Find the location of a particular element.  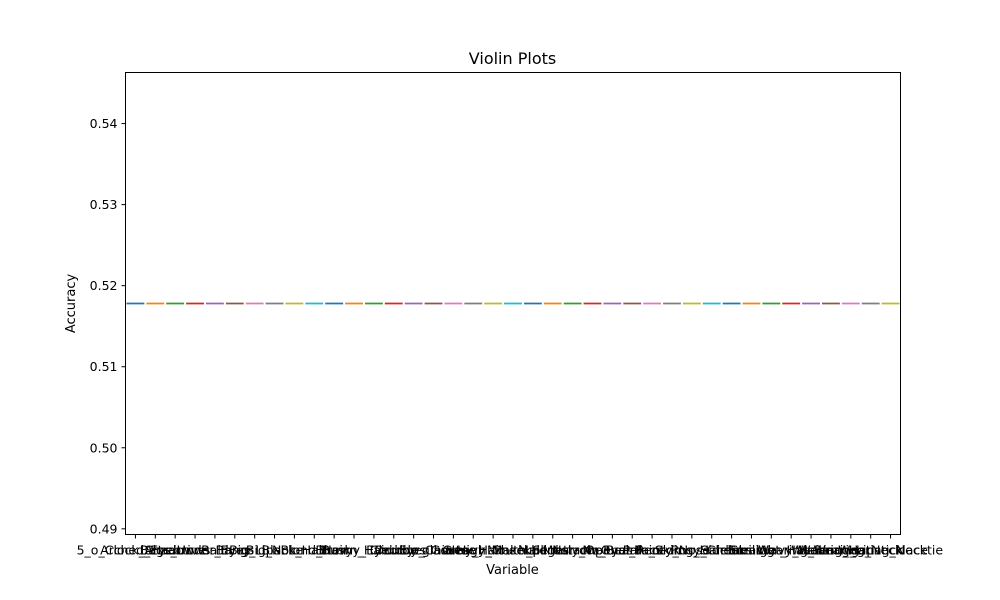

x-tick-label: High_Cheekbones is located at coordinates (513, 550).